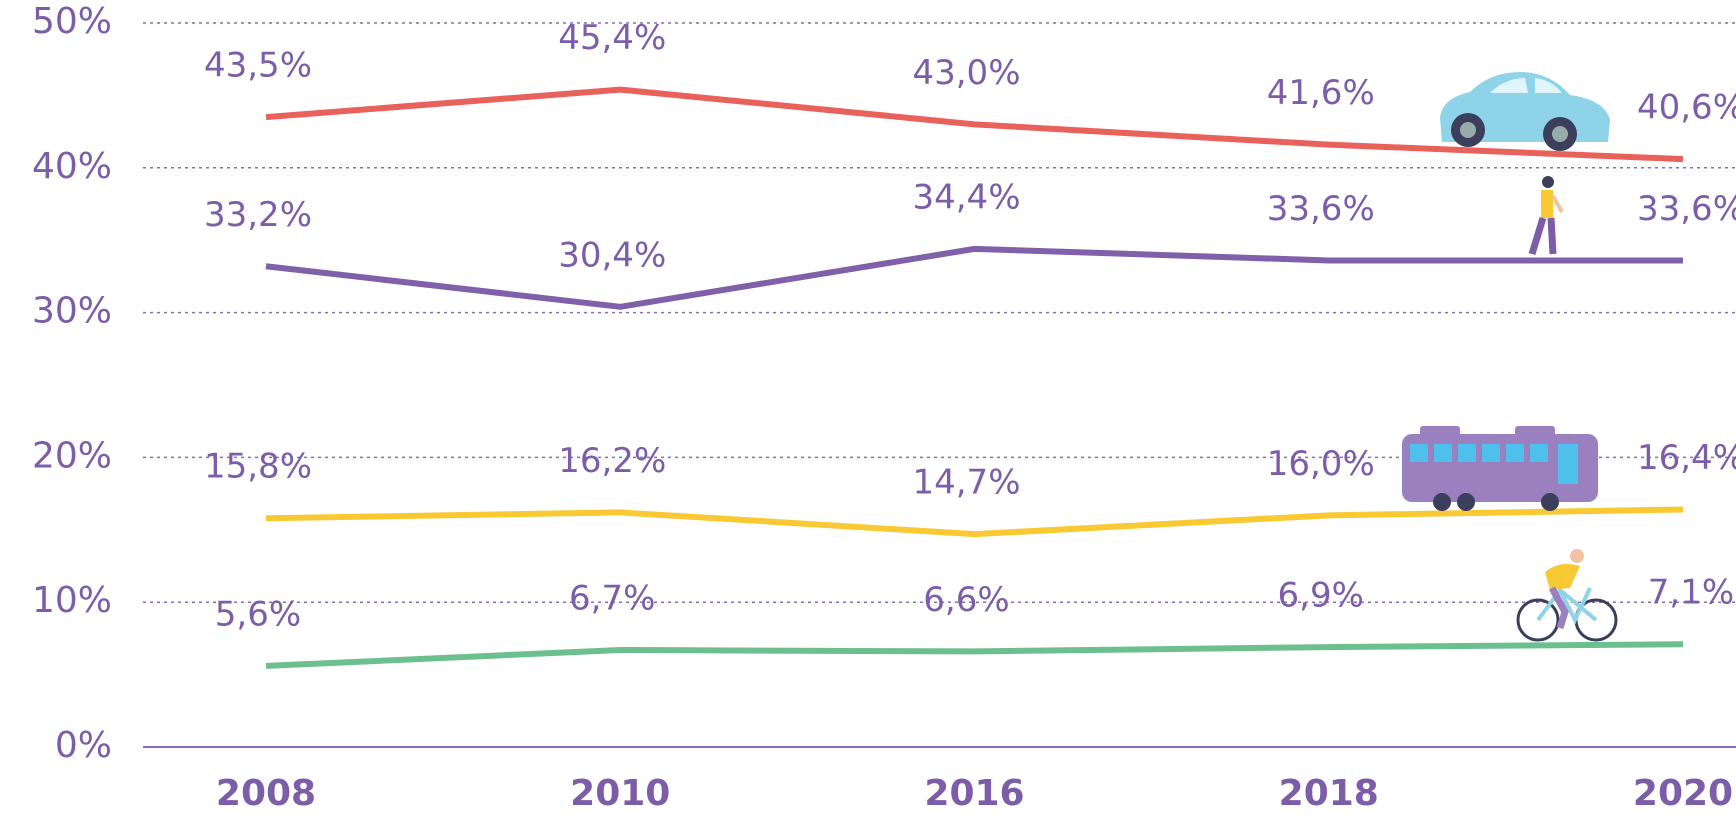  Describe the element at coordinates (72, 166) in the screenshot. I see `y-tick-label: 40%` at that location.